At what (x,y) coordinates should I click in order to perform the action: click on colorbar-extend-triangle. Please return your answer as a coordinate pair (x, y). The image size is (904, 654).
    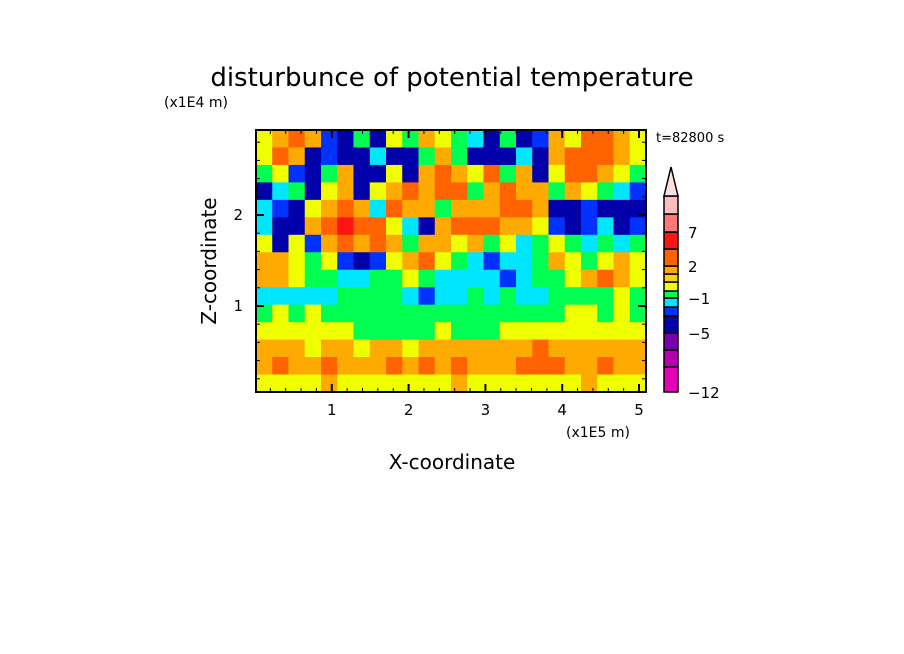
    Looking at the image, I should click on (671, 181).